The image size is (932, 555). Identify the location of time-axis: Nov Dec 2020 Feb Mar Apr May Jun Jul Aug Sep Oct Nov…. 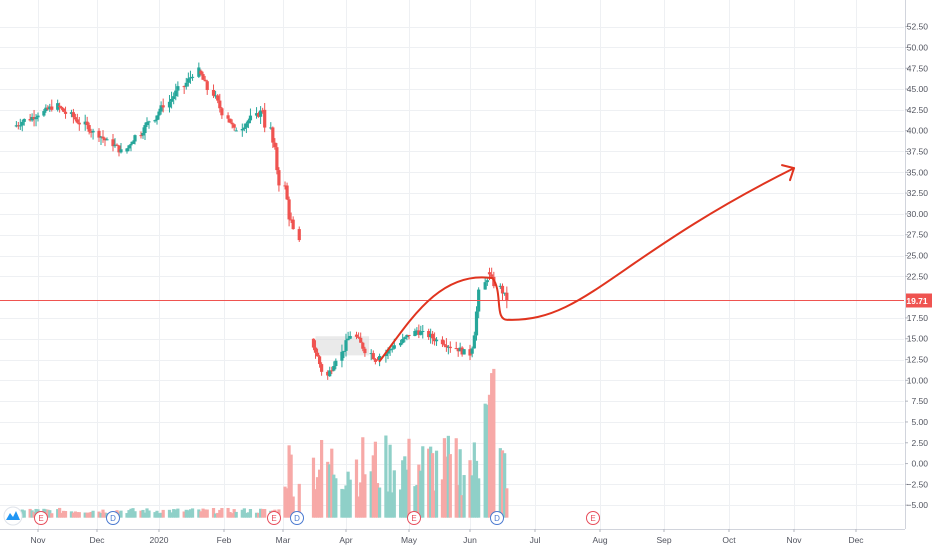
(466, 539).